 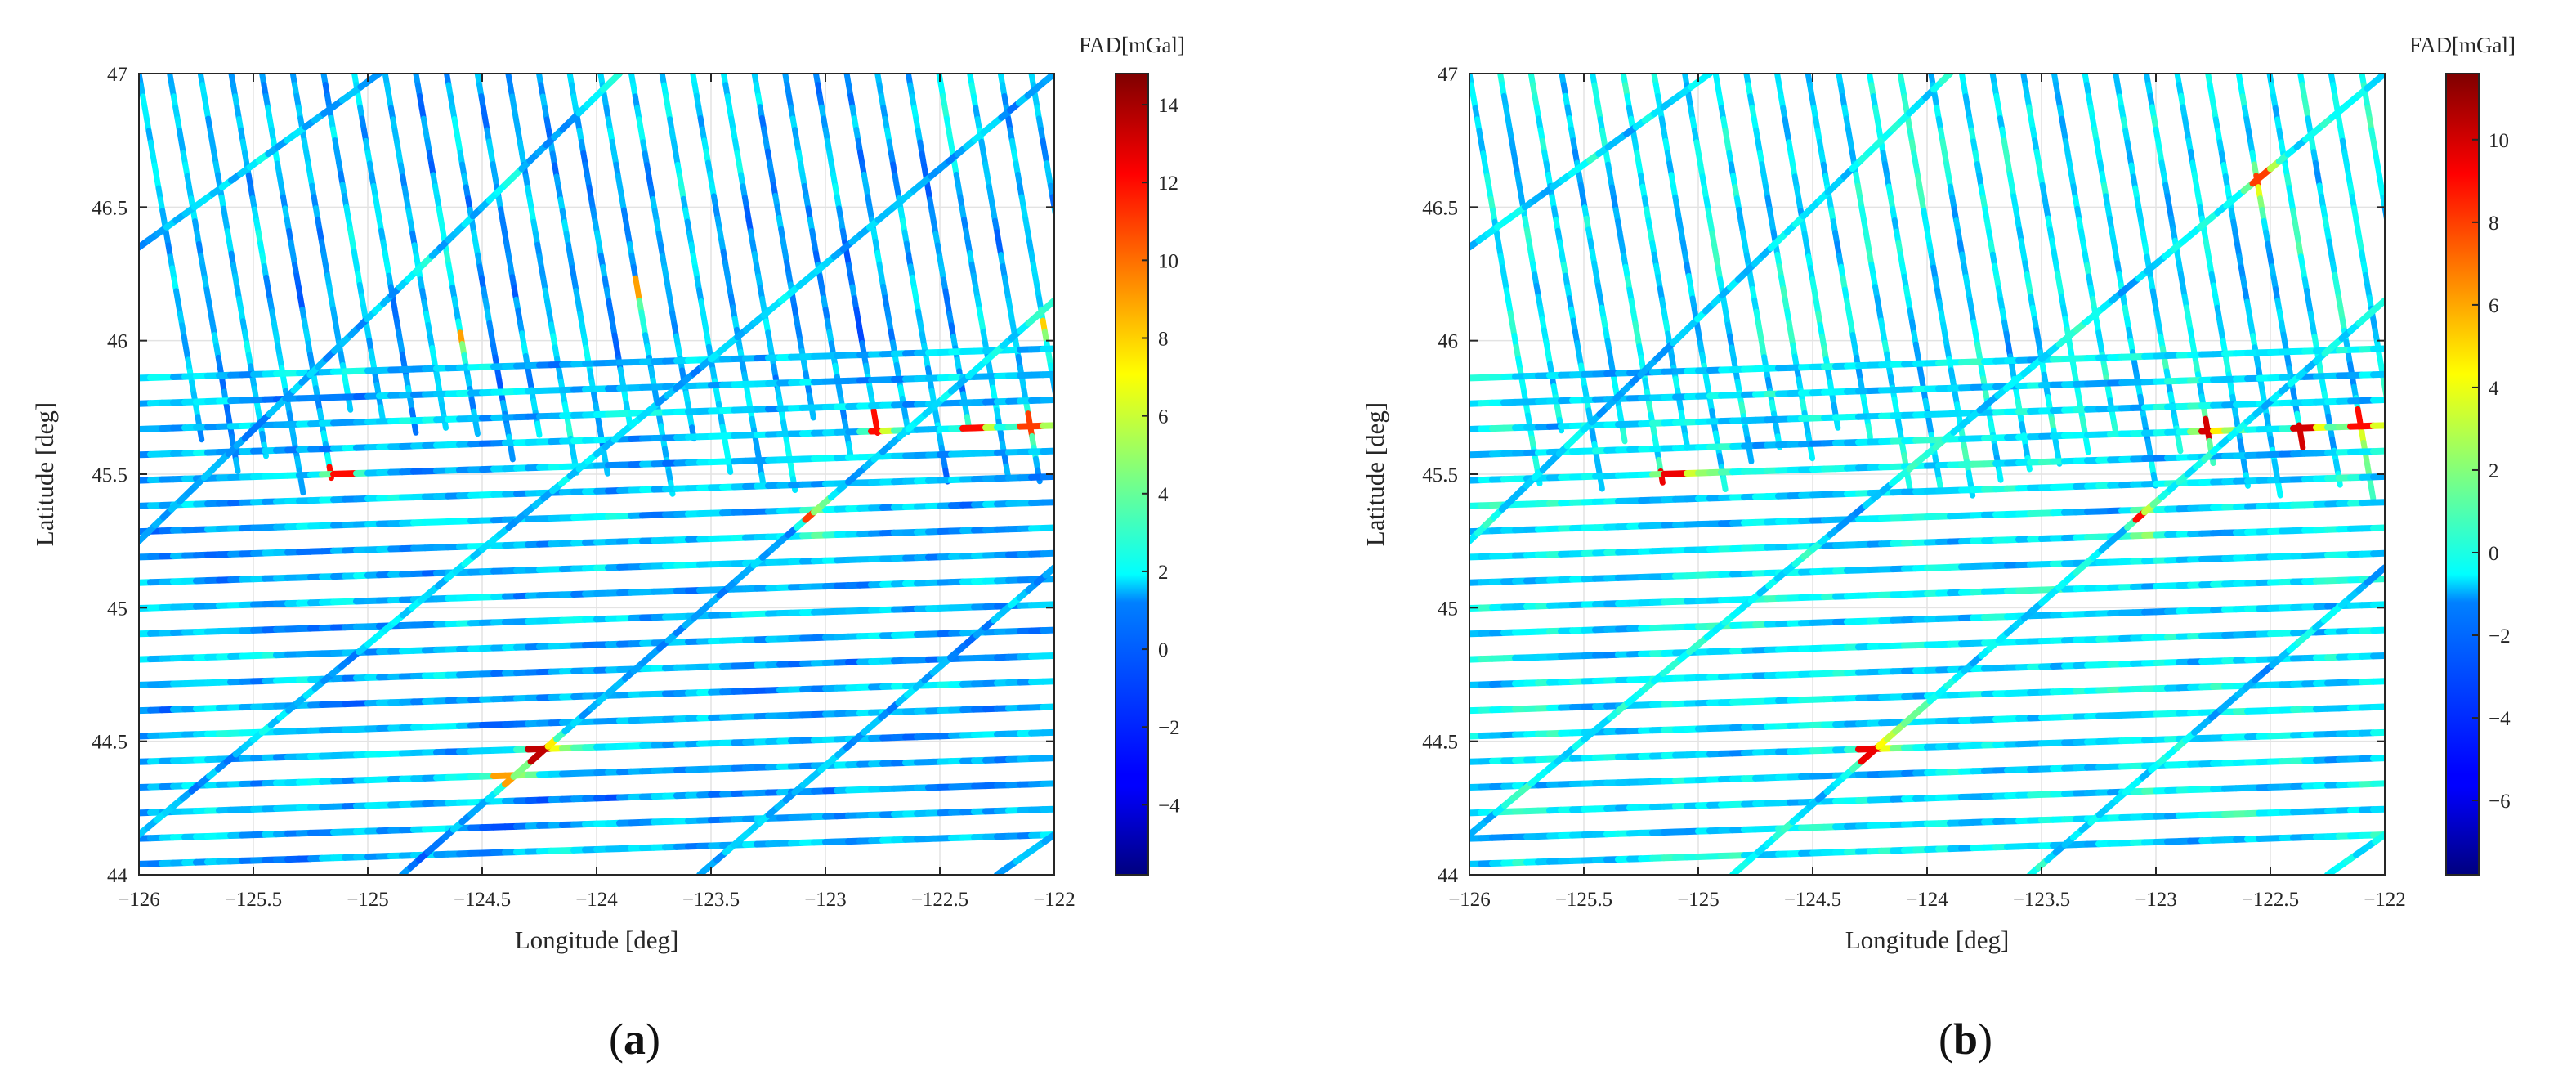 What do you see at coordinates (1163, 417) in the screenshot?
I see `colorbar-tick-label: 6` at bounding box center [1163, 417].